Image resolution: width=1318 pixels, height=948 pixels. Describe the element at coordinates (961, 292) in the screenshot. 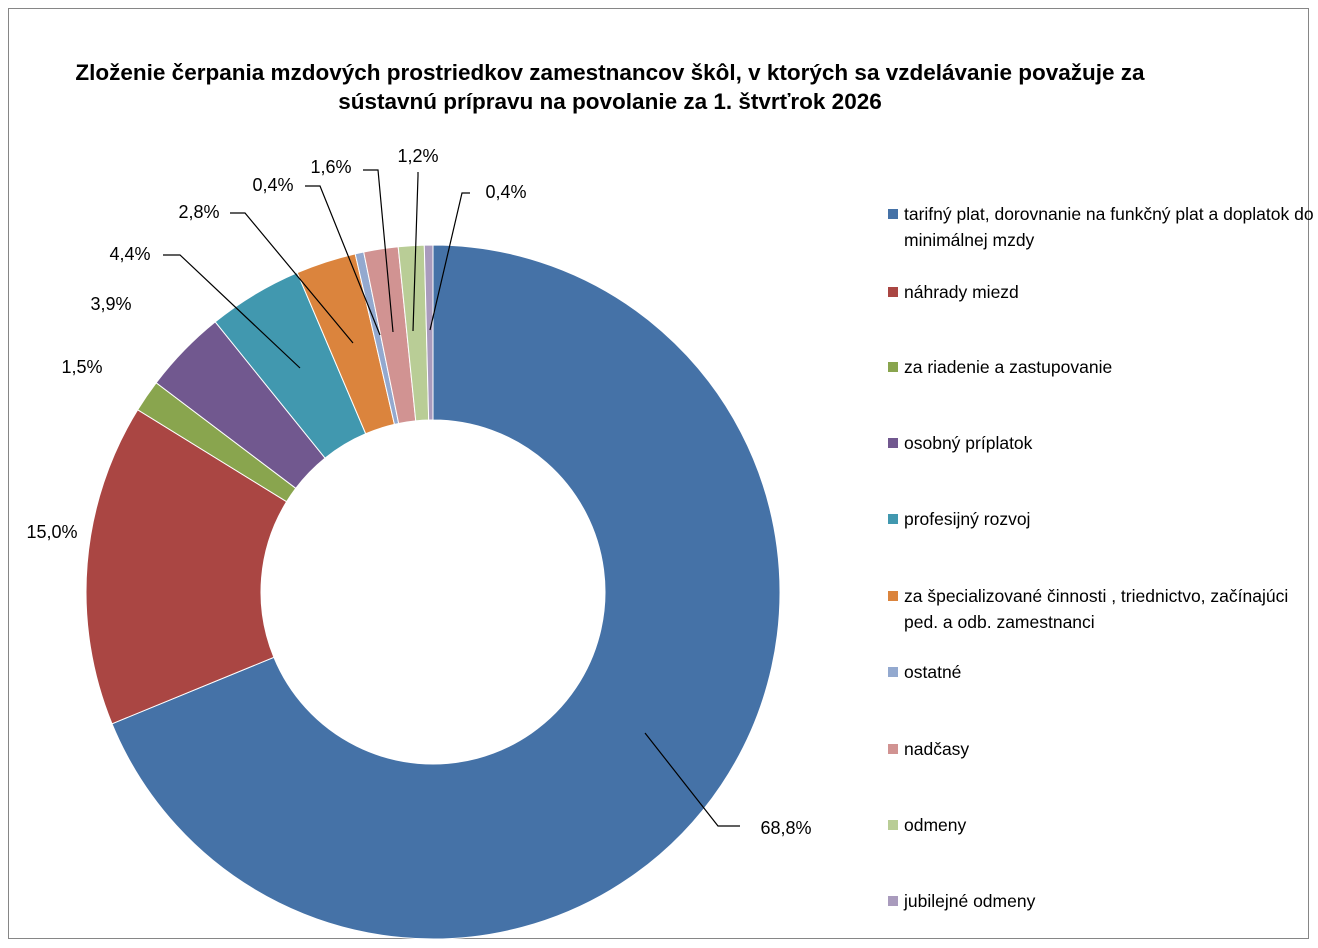

I see `legend-entry: náhrady miezd` at that location.